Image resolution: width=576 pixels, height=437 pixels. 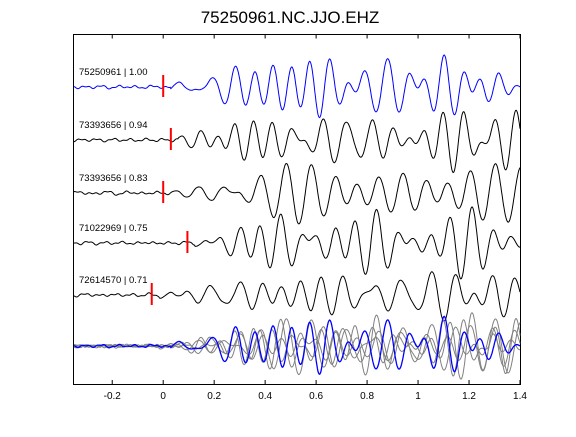 What do you see at coordinates (265, 396) in the screenshot?
I see `x-tick-label: 0.4` at bounding box center [265, 396].